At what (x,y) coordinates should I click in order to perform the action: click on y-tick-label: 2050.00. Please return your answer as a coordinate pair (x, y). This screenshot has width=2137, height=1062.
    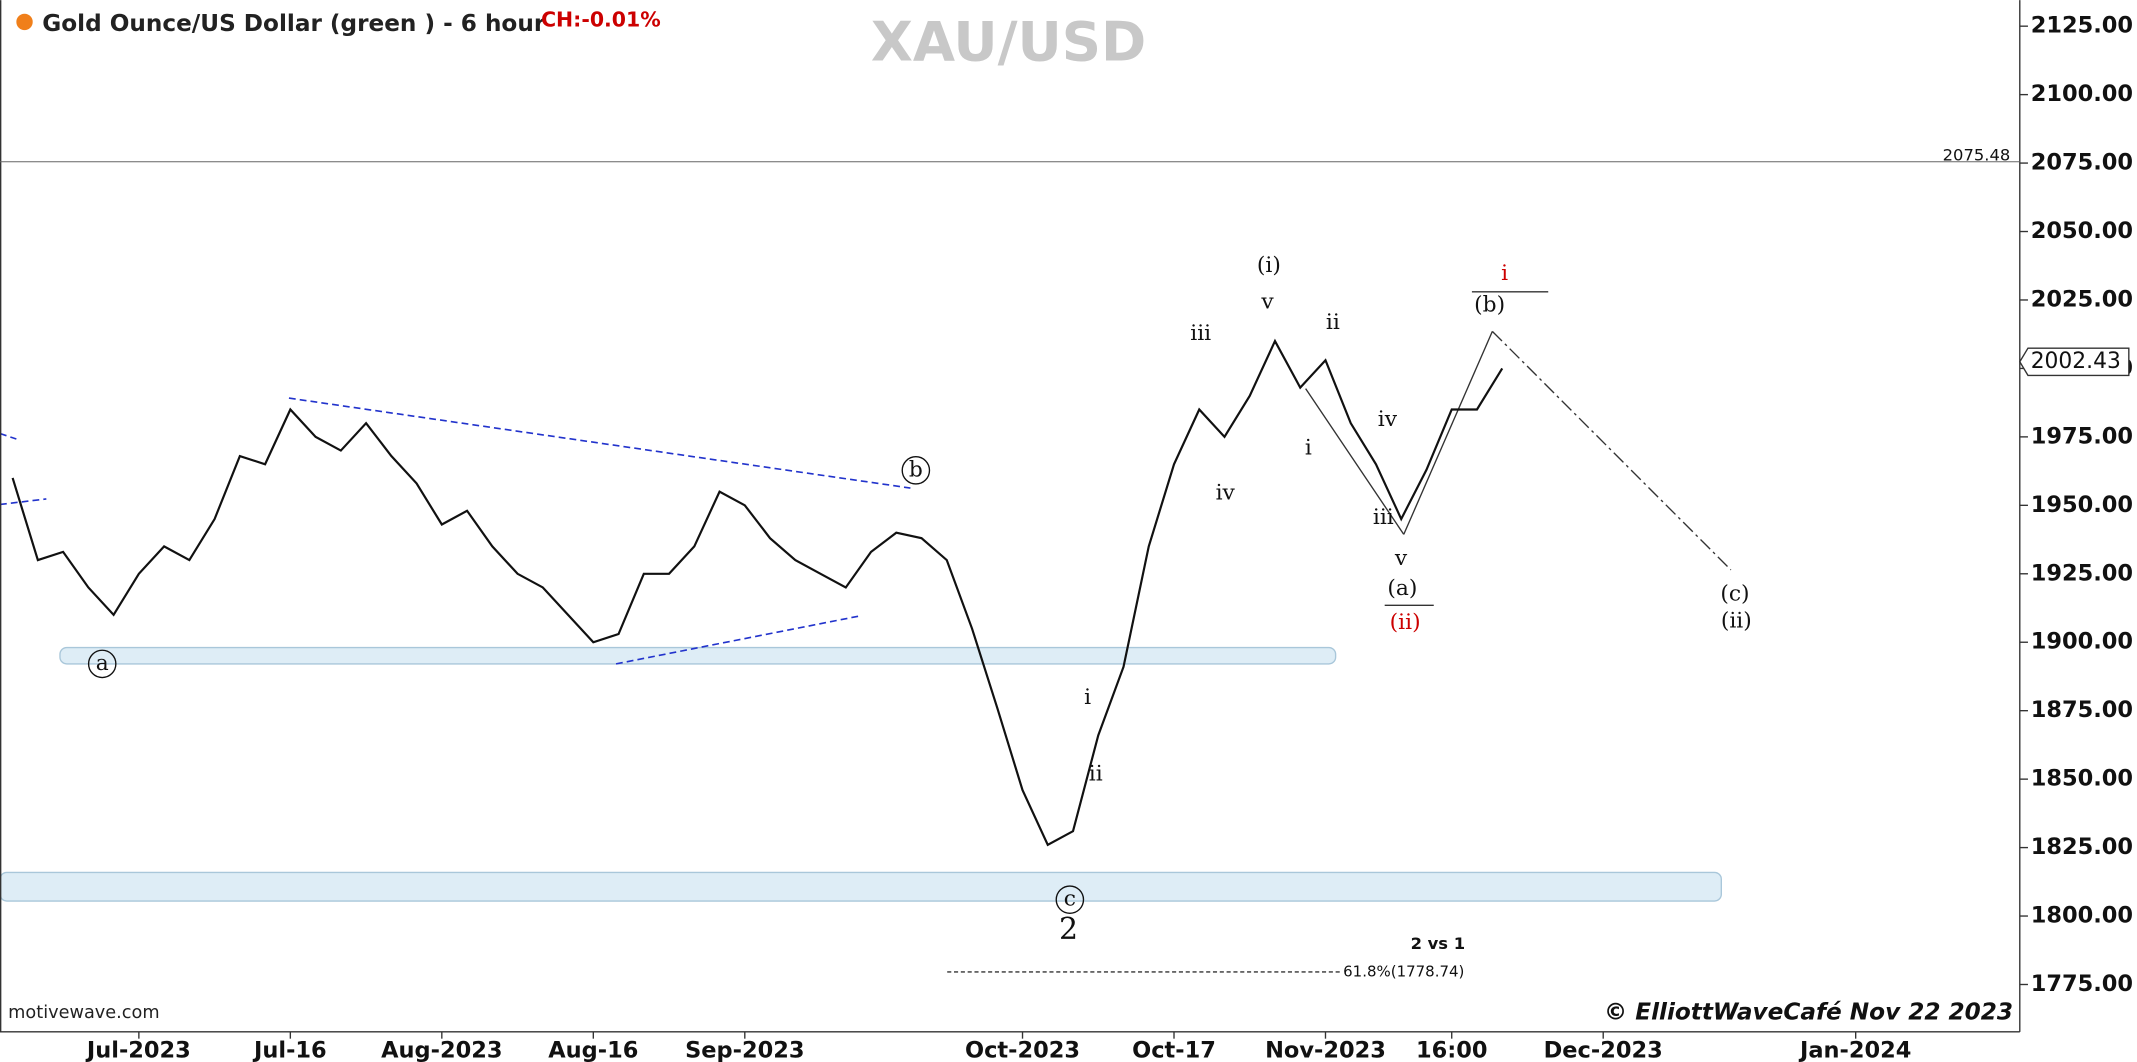
    Looking at the image, I should click on (2082, 231).